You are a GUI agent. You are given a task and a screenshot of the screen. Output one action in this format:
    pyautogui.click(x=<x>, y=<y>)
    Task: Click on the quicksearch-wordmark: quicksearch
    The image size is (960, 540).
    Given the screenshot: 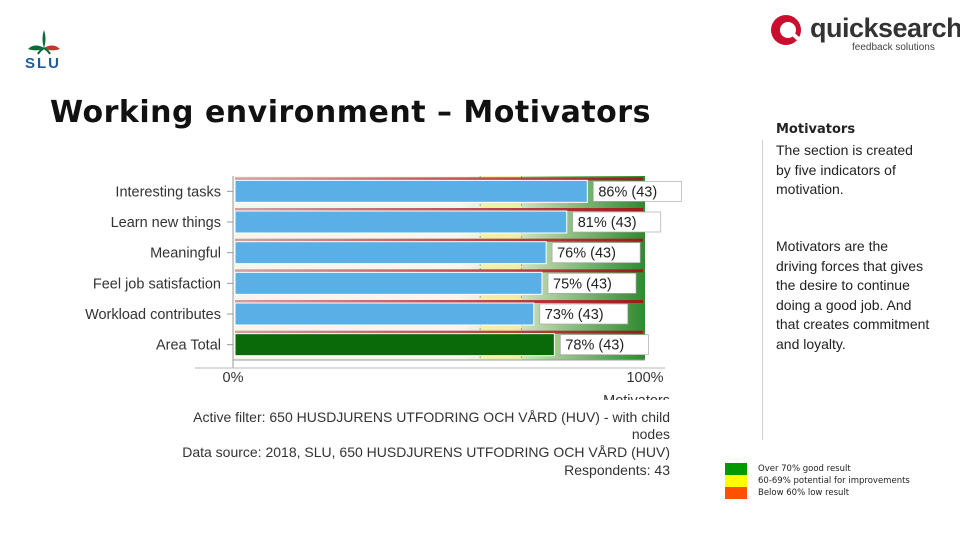 What is the action you would take?
    pyautogui.click(x=885, y=28)
    